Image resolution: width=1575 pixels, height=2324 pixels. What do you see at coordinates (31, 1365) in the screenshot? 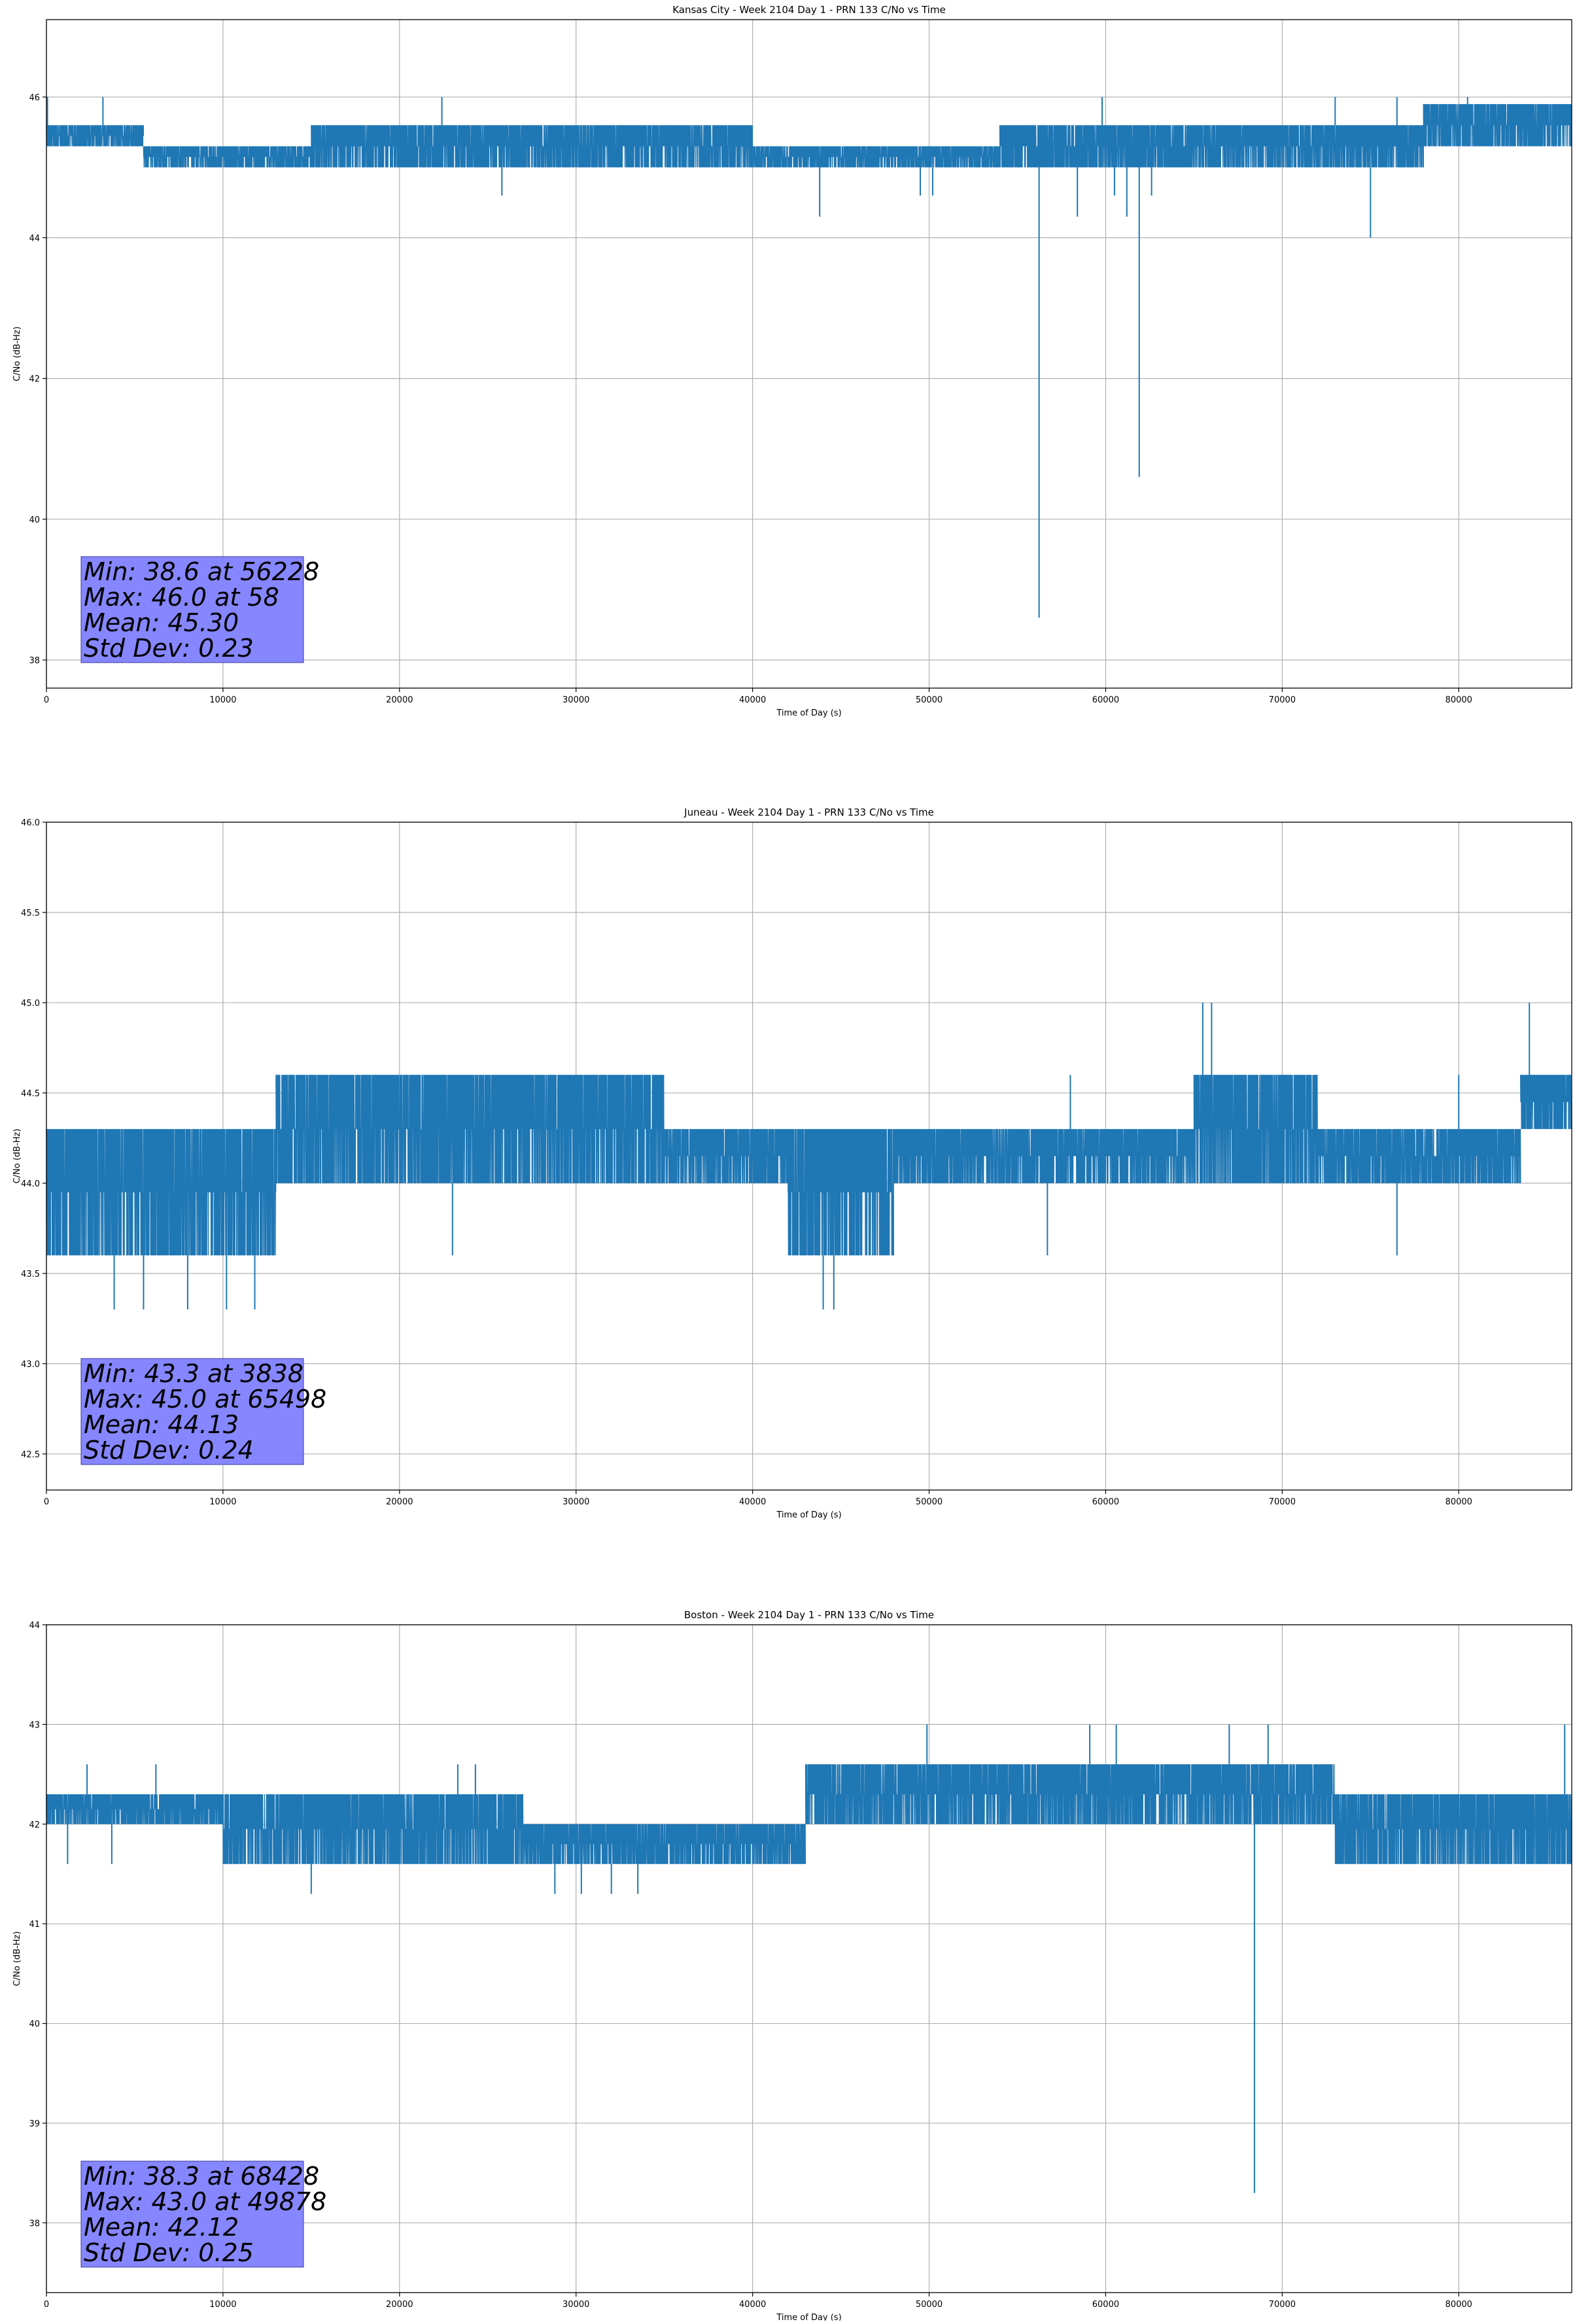
I see `y-tick-label: 43.0` at bounding box center [31, 1365].